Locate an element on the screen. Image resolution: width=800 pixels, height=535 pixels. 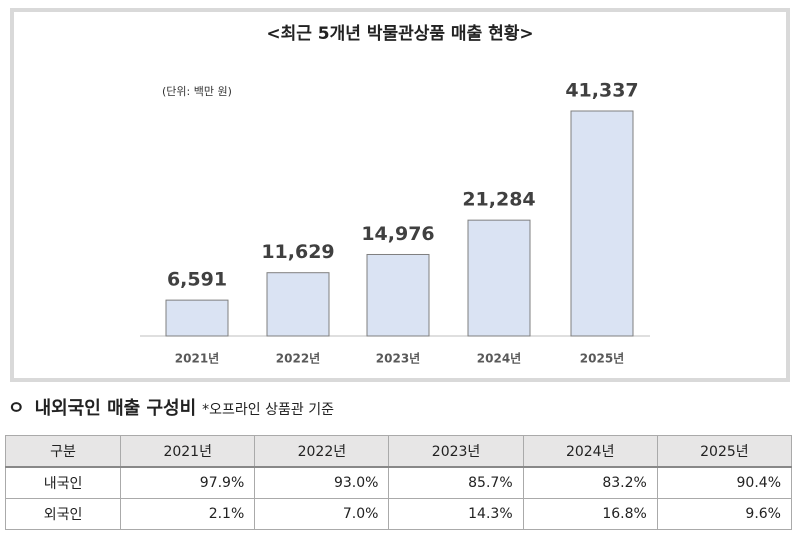
section-heading: ㅇ 내외국인 매출 구성비 *오프라인 상품관 기준 is located at coordinates (171, 407).